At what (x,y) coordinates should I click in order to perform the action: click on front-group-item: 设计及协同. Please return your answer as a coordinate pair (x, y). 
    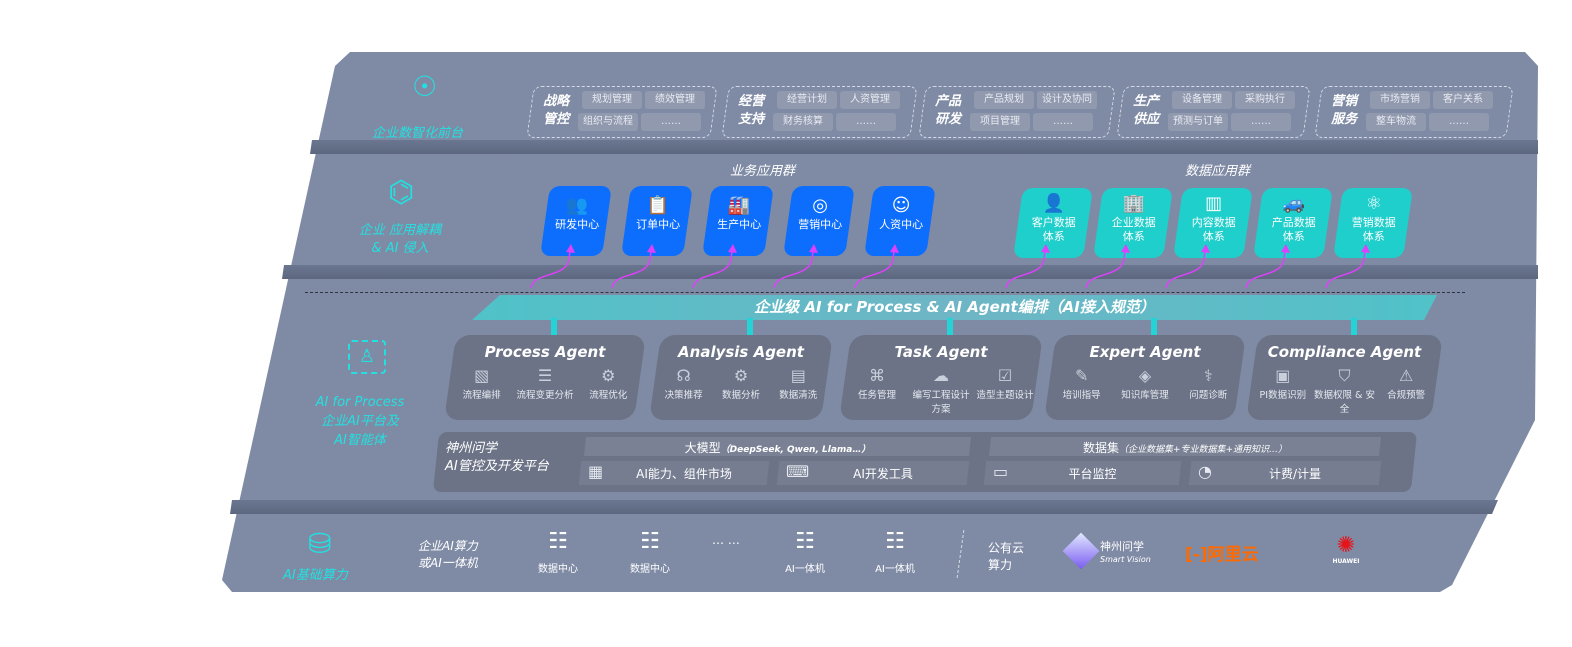
    Looking at the image, I should click on (1067, 100).